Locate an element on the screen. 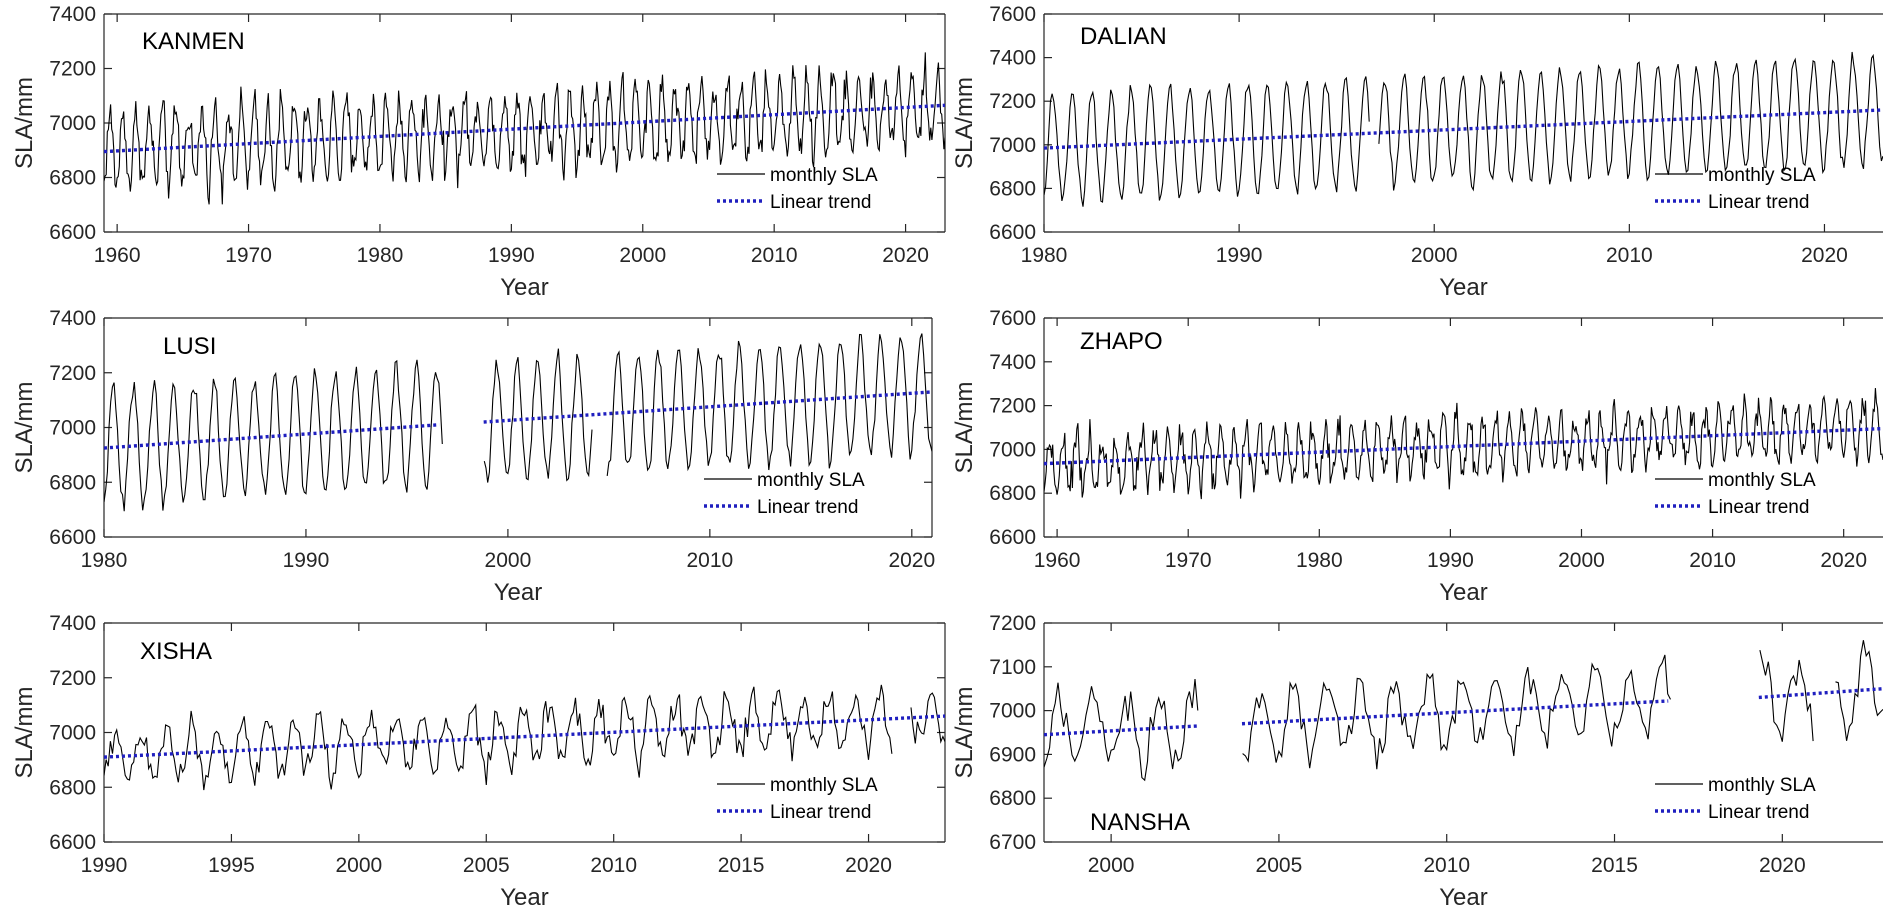  y-tick-label: 6700 is located at coordinates (1012, 842).